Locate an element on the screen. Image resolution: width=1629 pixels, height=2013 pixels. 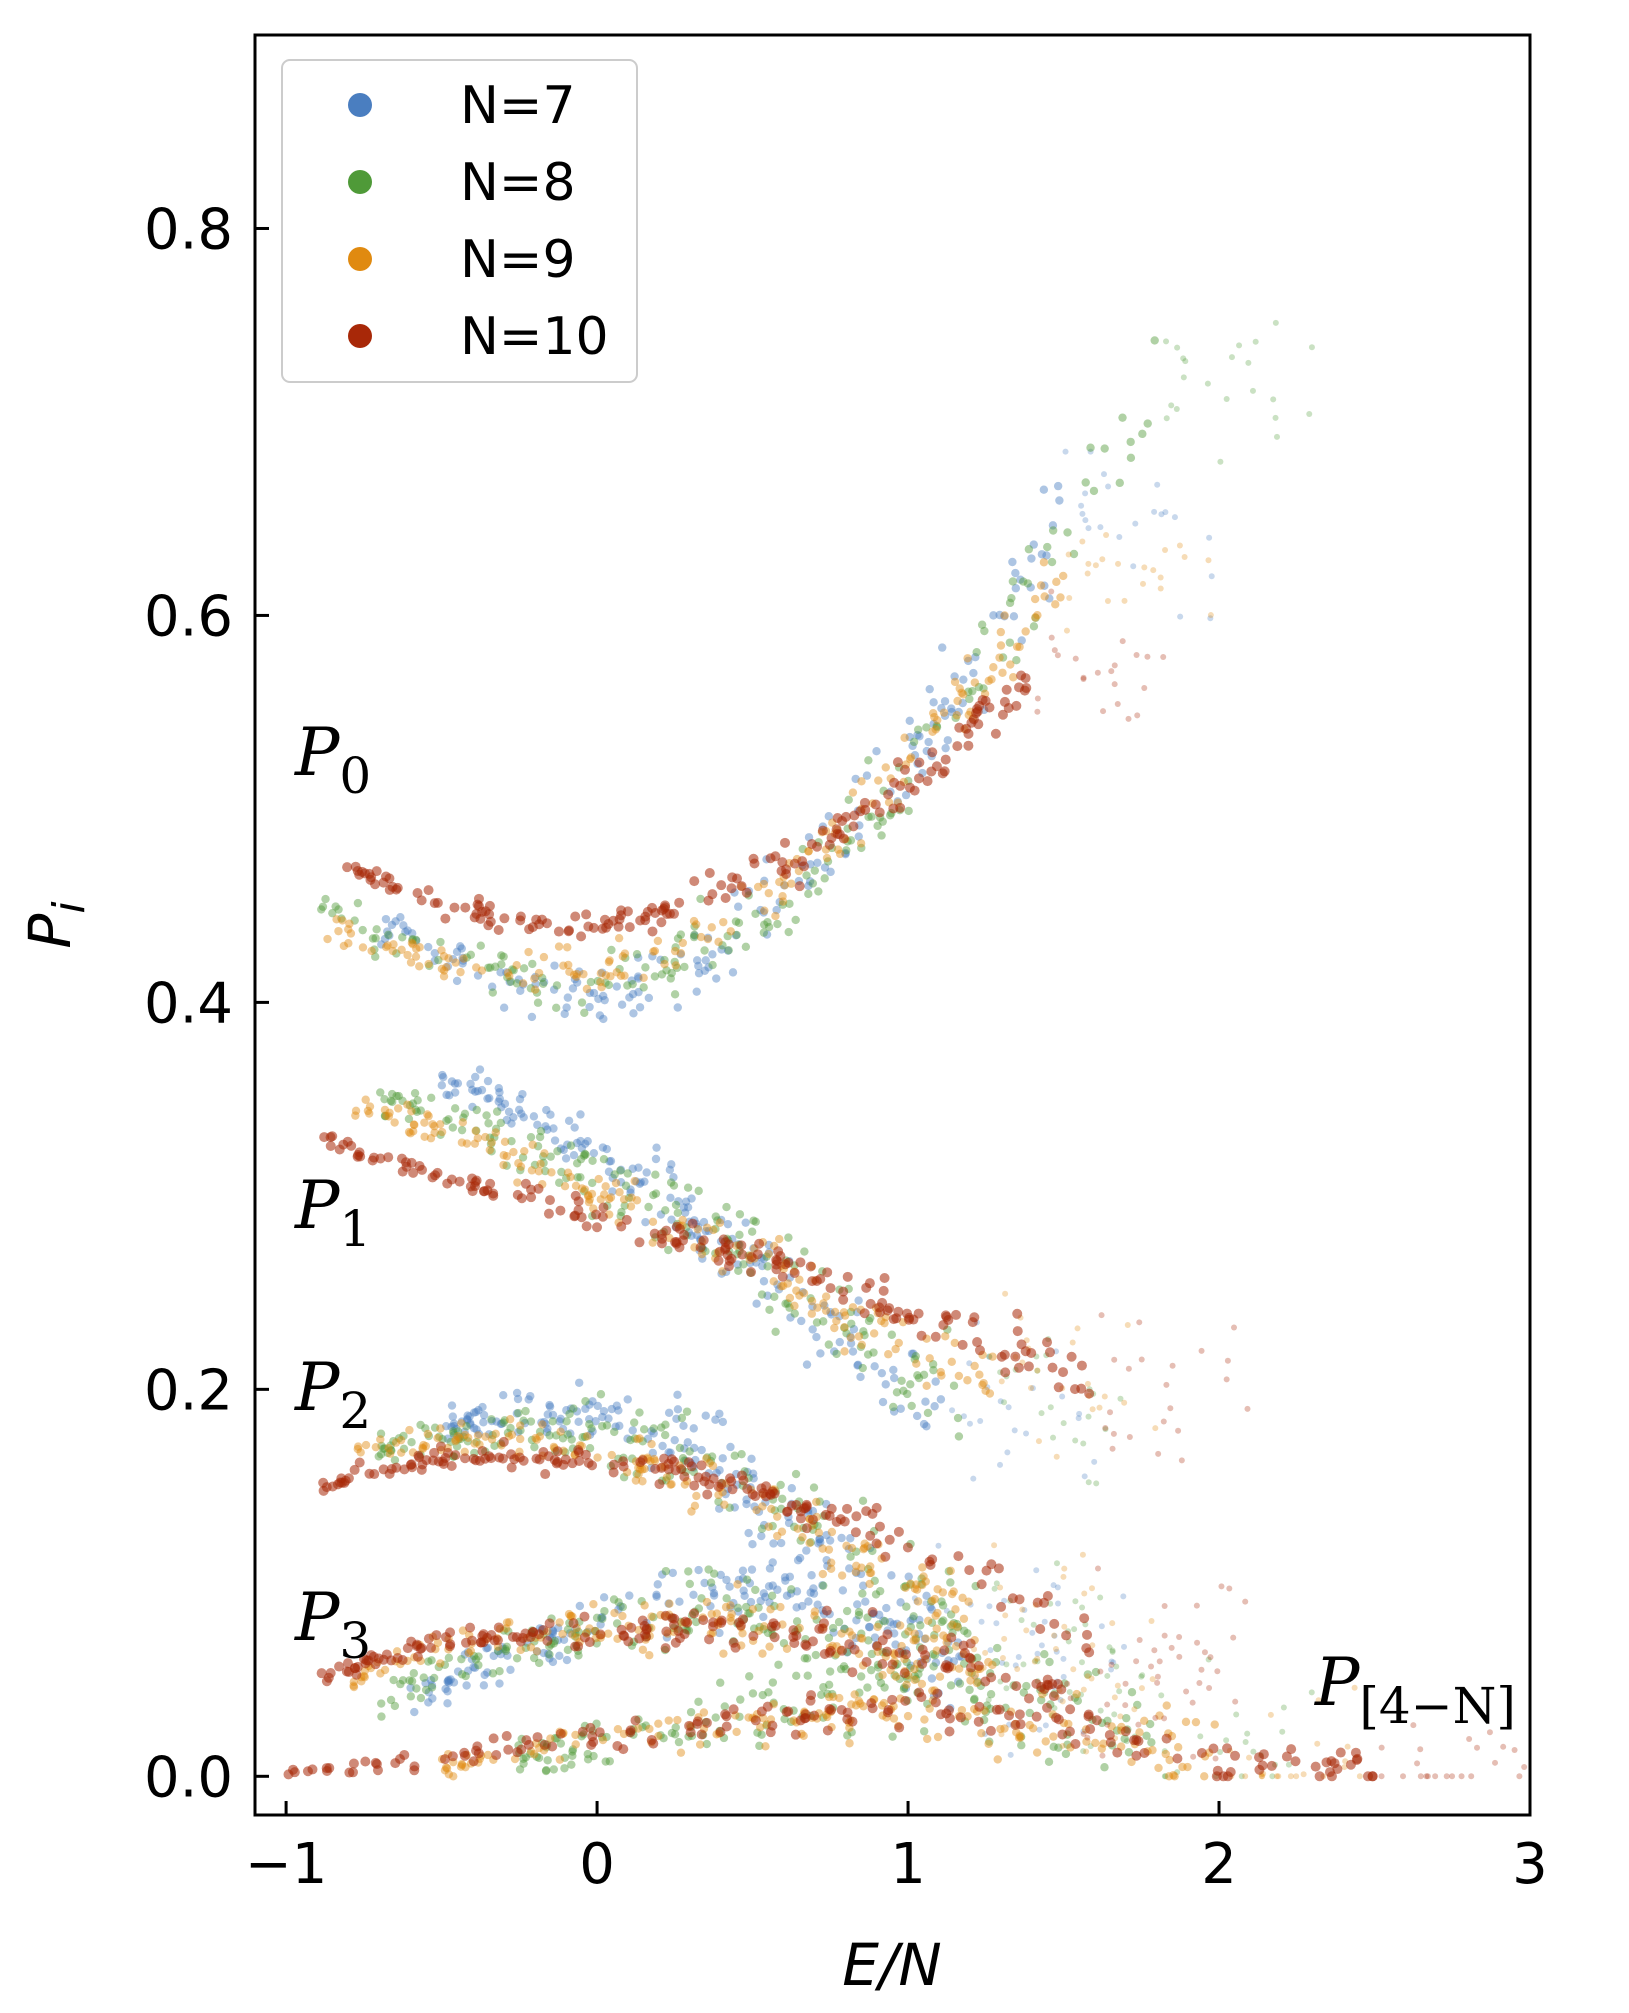
annotation-p4n: P[4−N] is located at coordinates (1415, 1689).